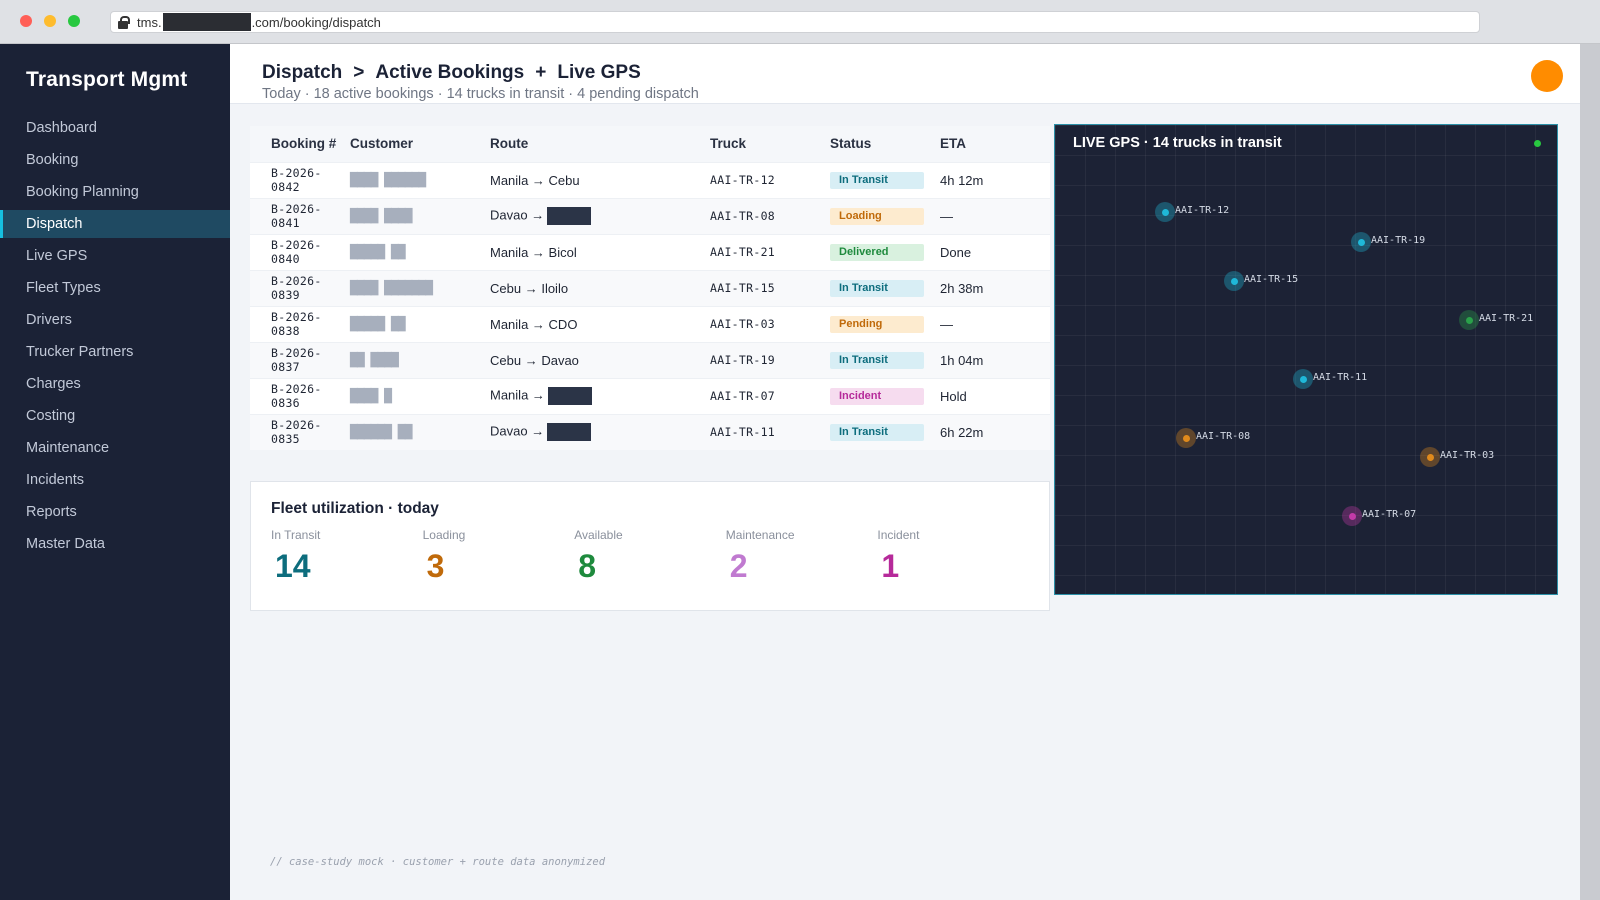 This screenshot has width=1600, height=900. I want to click on booking-number: B-2026-0840, so click(300, 251).